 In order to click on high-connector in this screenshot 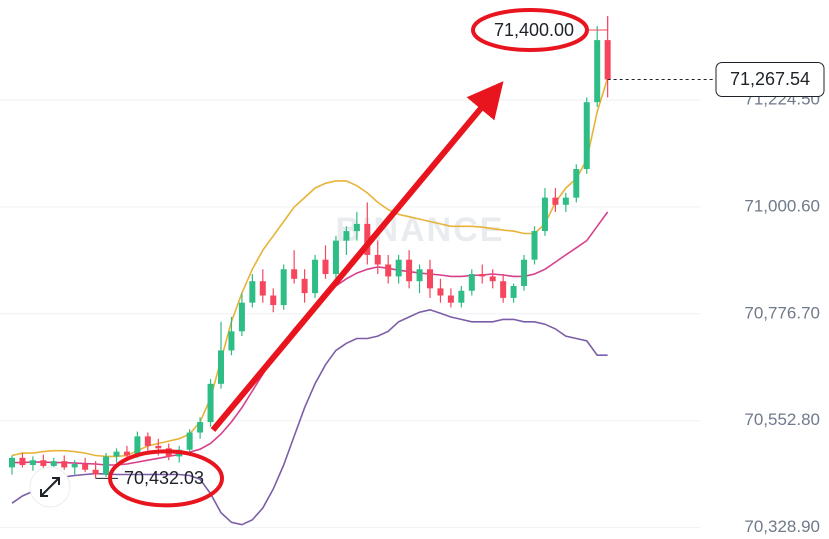, I will do `click(597, 23)`.